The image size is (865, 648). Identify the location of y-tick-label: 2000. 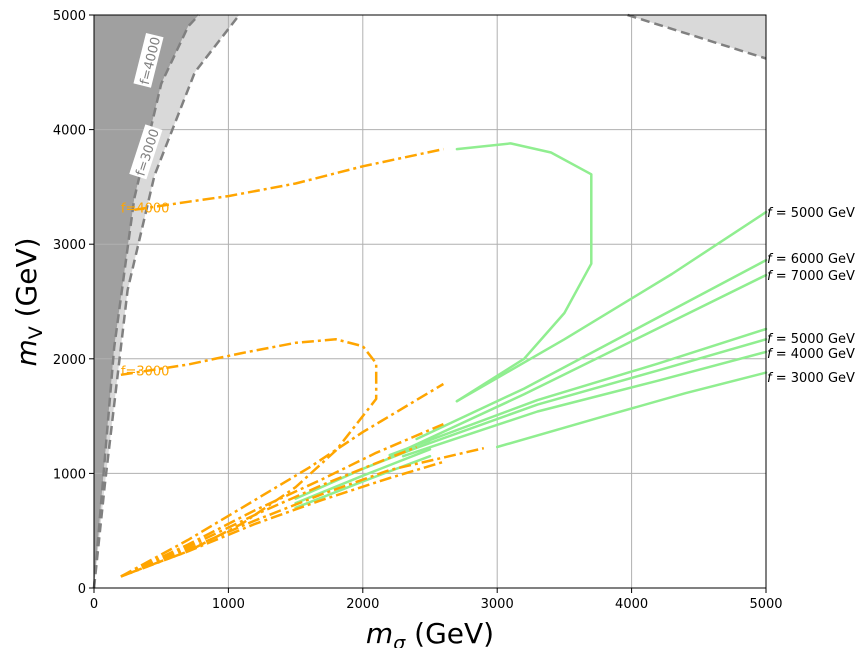
(69, 360).